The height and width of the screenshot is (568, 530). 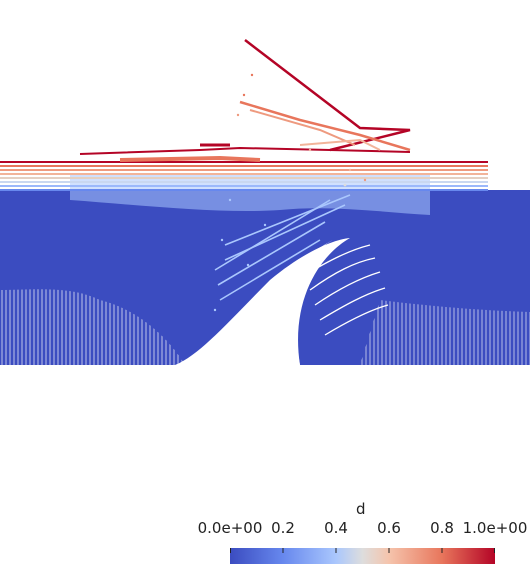 I want to click on hatched-right-region, so click(x=445, y=332).